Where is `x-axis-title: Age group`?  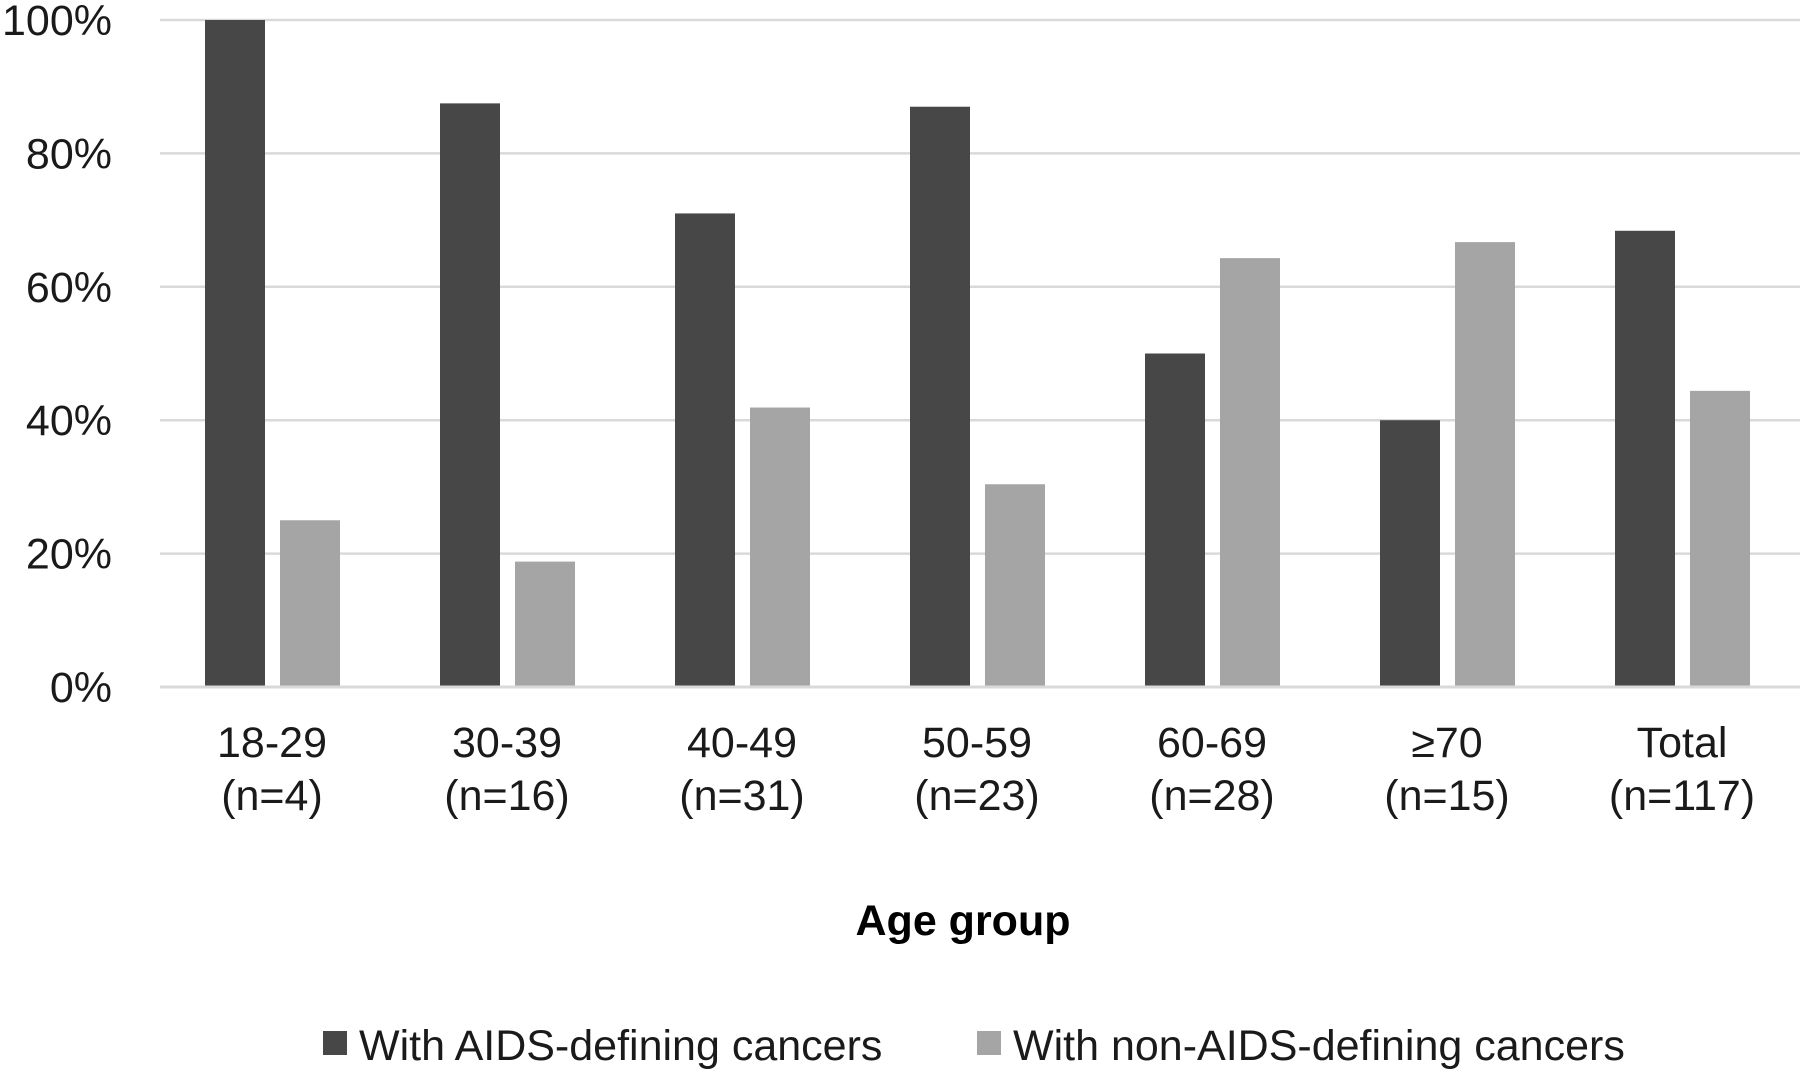
x-axis-title: Age group is located at coordinates (963, 921).